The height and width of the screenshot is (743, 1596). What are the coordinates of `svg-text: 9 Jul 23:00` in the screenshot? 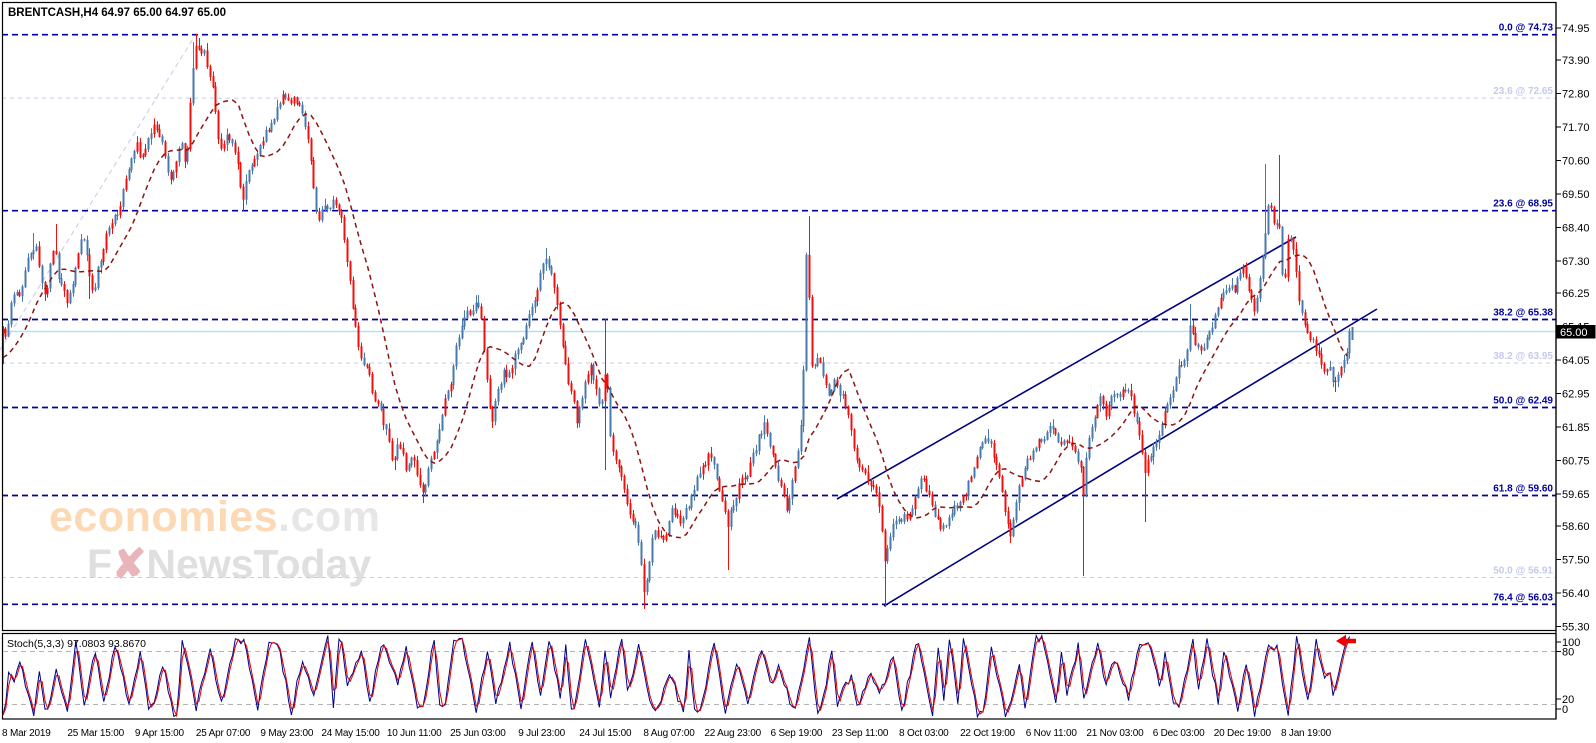 It's located at (541, 733).